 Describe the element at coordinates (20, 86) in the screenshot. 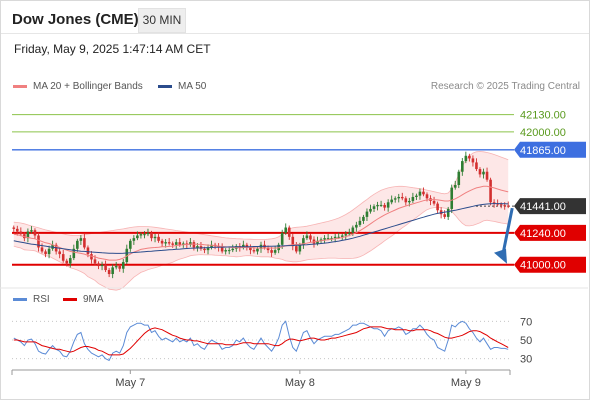

I see `ma20-swatch` at that location.